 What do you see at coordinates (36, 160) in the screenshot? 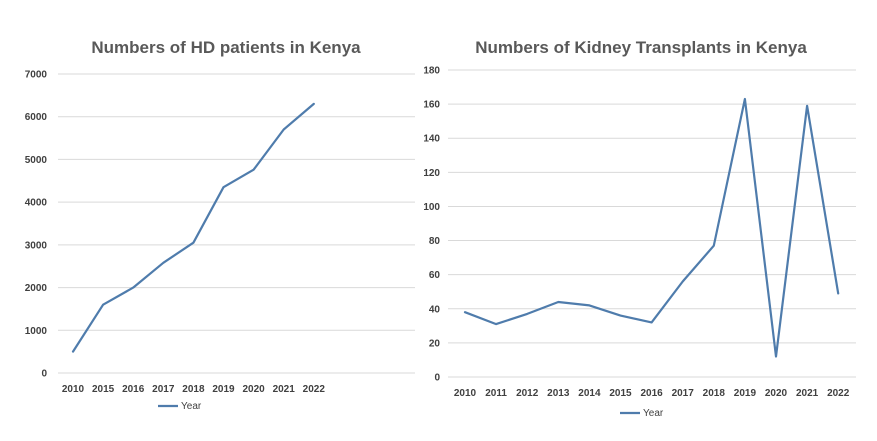
I see `y-tick-label: 5000` at bounding box center [36, 160].